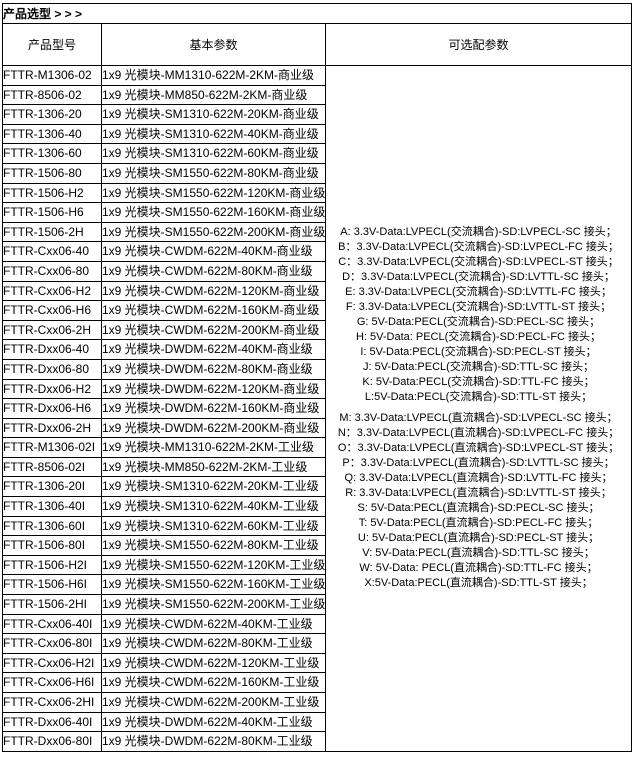 Image resolution: width=639 pixels, height=761 pixels. Describe the element at coordinates (478, 44) in the screenshot. I see `column-header-optional-params: 可选配参数` at that location.